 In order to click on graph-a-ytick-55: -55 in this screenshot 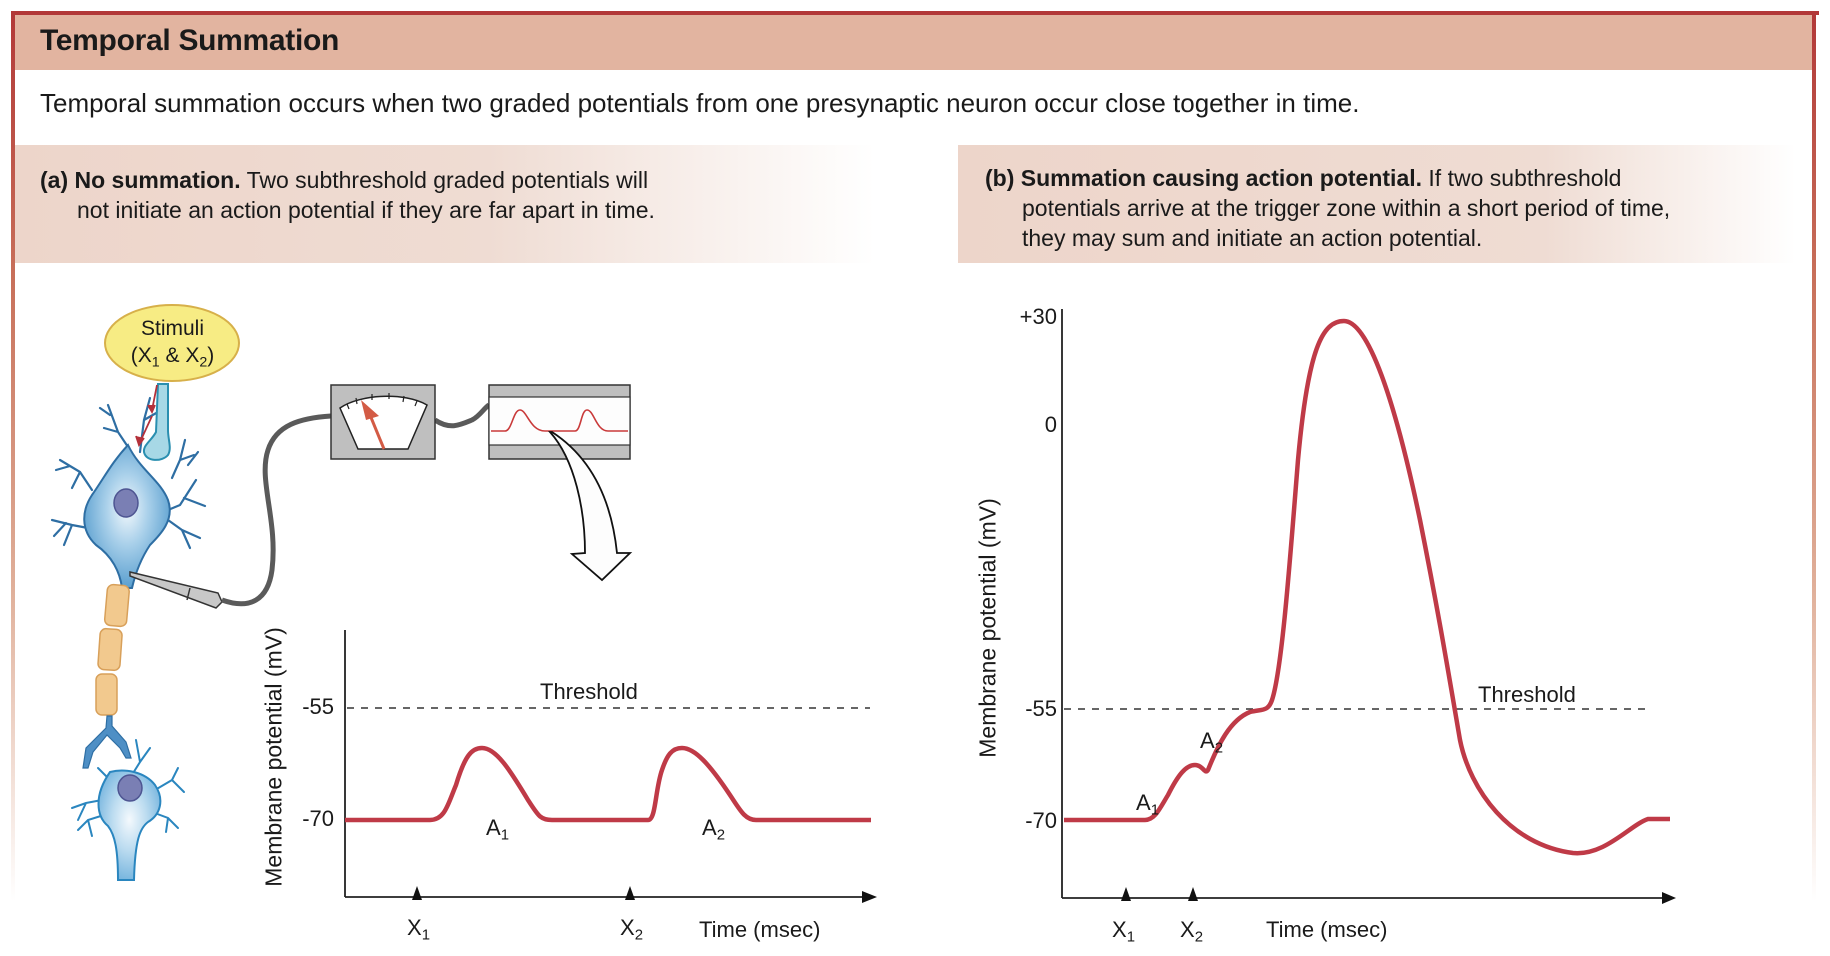, I will do `click(318, 706)`.